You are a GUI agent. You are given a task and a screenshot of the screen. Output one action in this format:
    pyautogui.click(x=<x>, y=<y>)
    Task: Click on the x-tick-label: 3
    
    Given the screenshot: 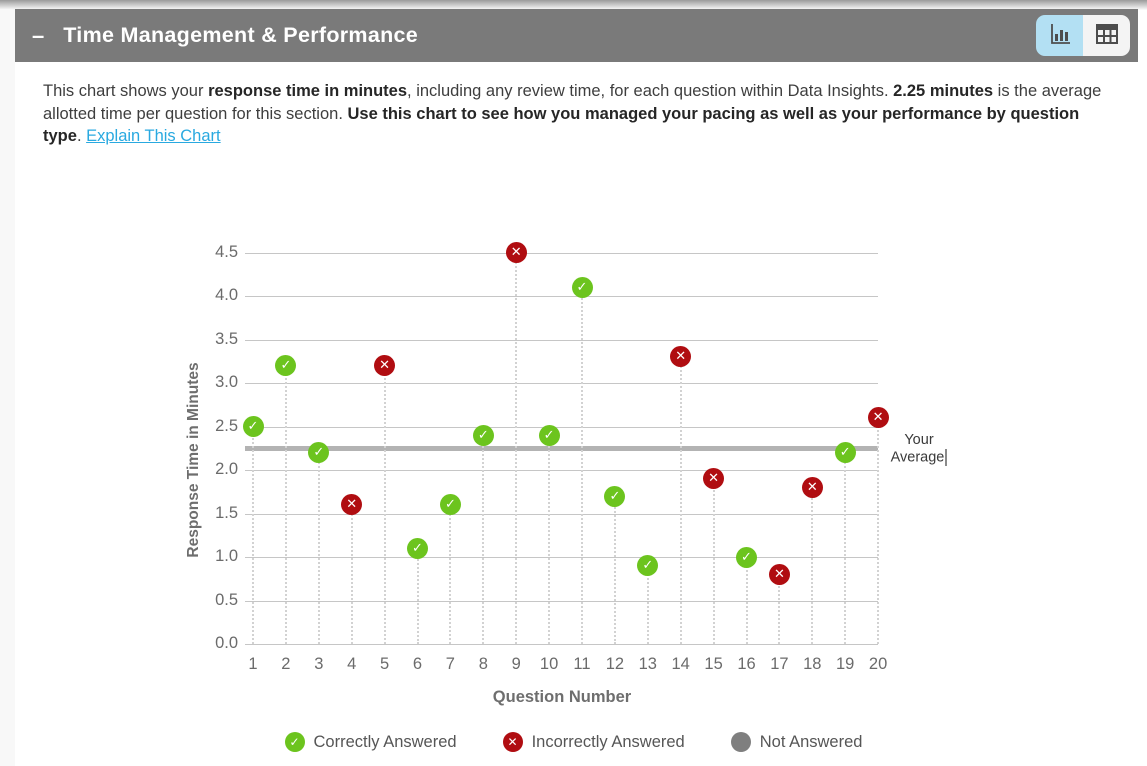 What is the action you would take?
    pyautogui.click(x=319, y=664)
    